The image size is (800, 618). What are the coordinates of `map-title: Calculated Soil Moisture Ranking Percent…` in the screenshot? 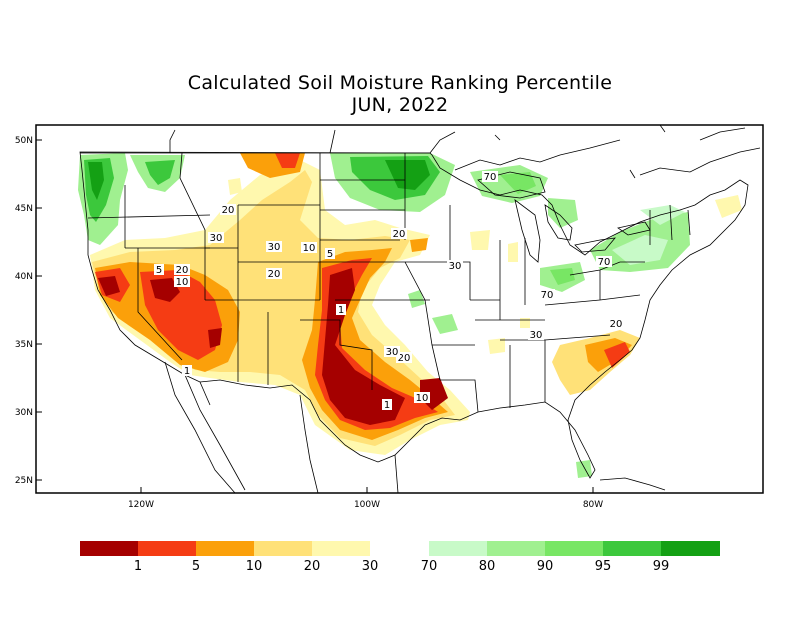 It's located at (400, 94).